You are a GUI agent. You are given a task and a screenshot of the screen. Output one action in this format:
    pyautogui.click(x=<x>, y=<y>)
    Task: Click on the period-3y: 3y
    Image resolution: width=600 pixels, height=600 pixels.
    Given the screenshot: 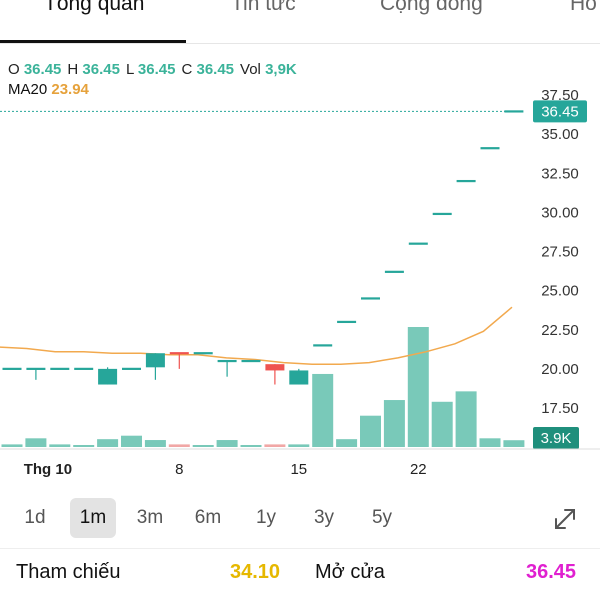 What is the action you would take?
    pyautogui.click(x=324, y=517)
    